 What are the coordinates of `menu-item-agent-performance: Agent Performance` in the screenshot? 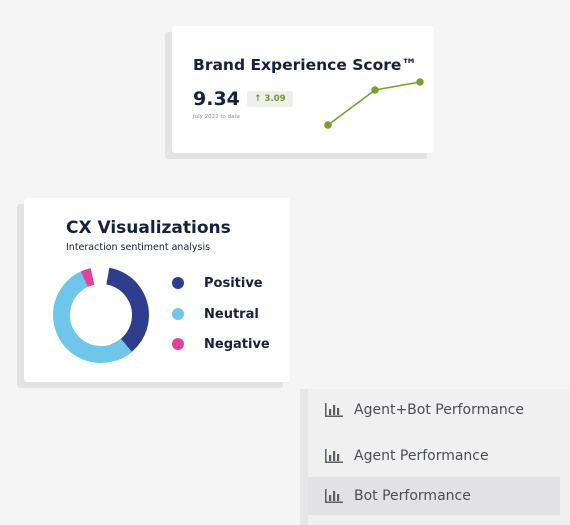 It's located at (434, 456).